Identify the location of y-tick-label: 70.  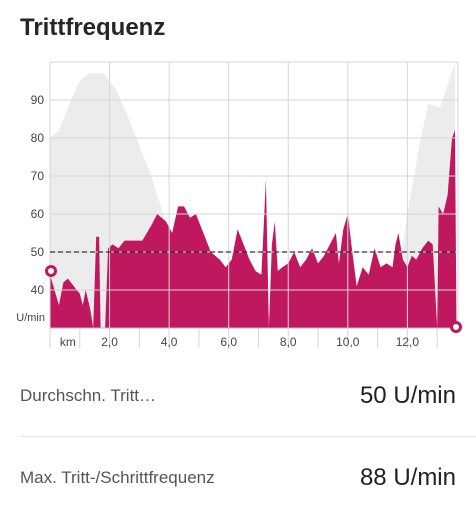
(38, 176).